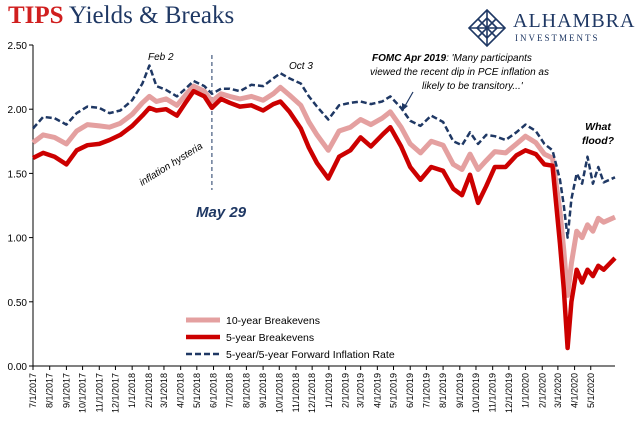 The width and height of the screenshot is (641, 441). Describe the element at coordinates (151, 15) in the screenshot. I see `chart-title-part2: Yields & Breaks` at that location.